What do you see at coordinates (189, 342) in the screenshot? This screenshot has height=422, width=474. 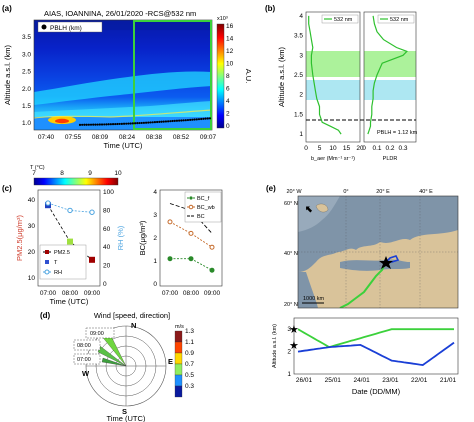 I see `wind-colorbar-tick: 1.1` at bounding box center [189, 342].